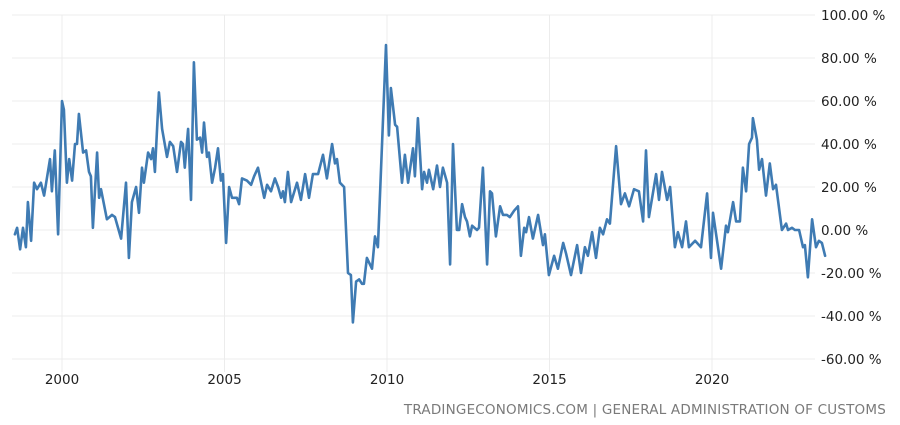  What do you see at coordinates (849, 188) in the screenshot?
I see `y-tick-label: 20.00 %` at bounding box center [849, 188].